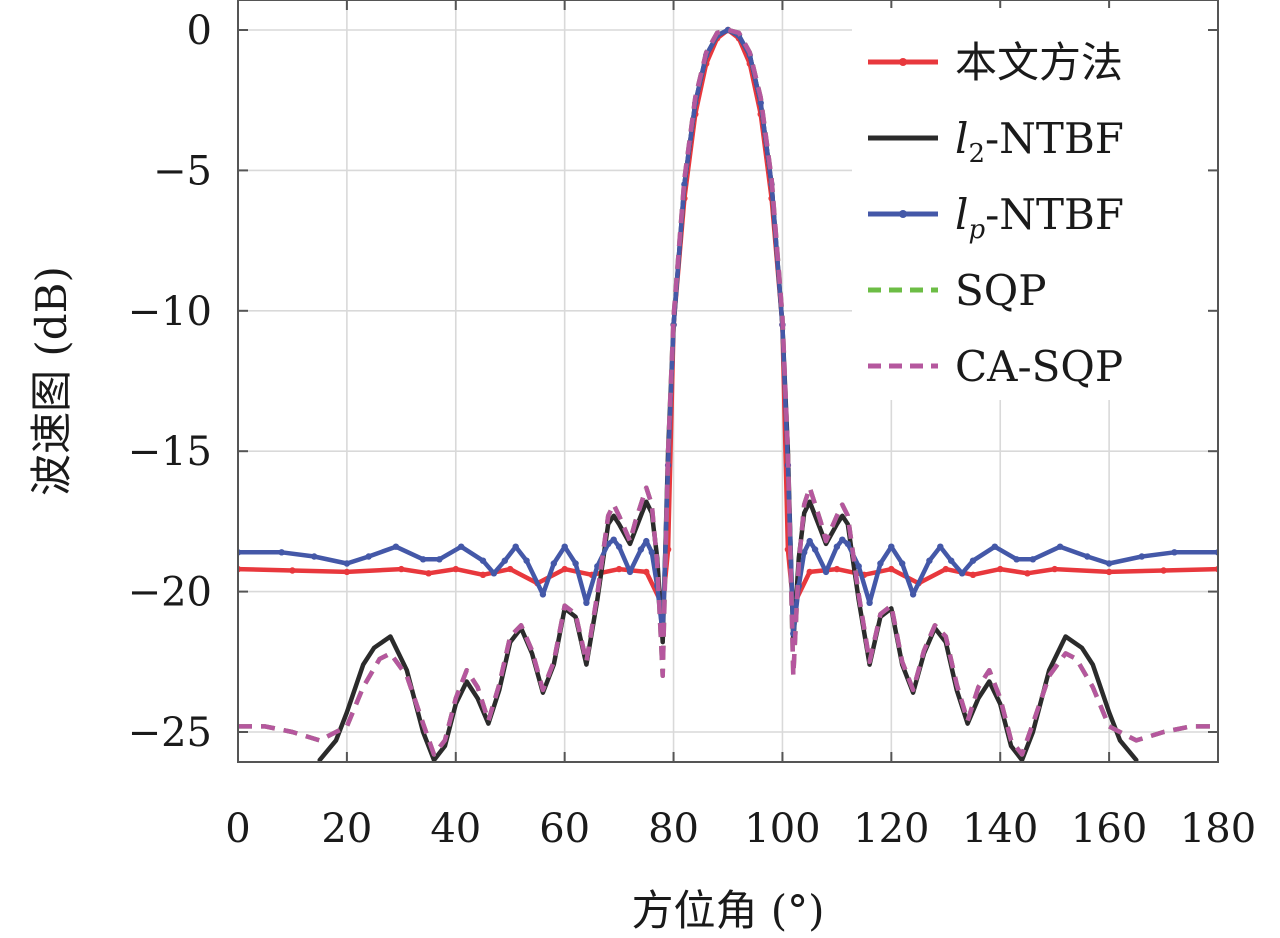  Describe the element at coordinates (1000, 290) in the screenshot. I see `legend-label: SQP` at that location.